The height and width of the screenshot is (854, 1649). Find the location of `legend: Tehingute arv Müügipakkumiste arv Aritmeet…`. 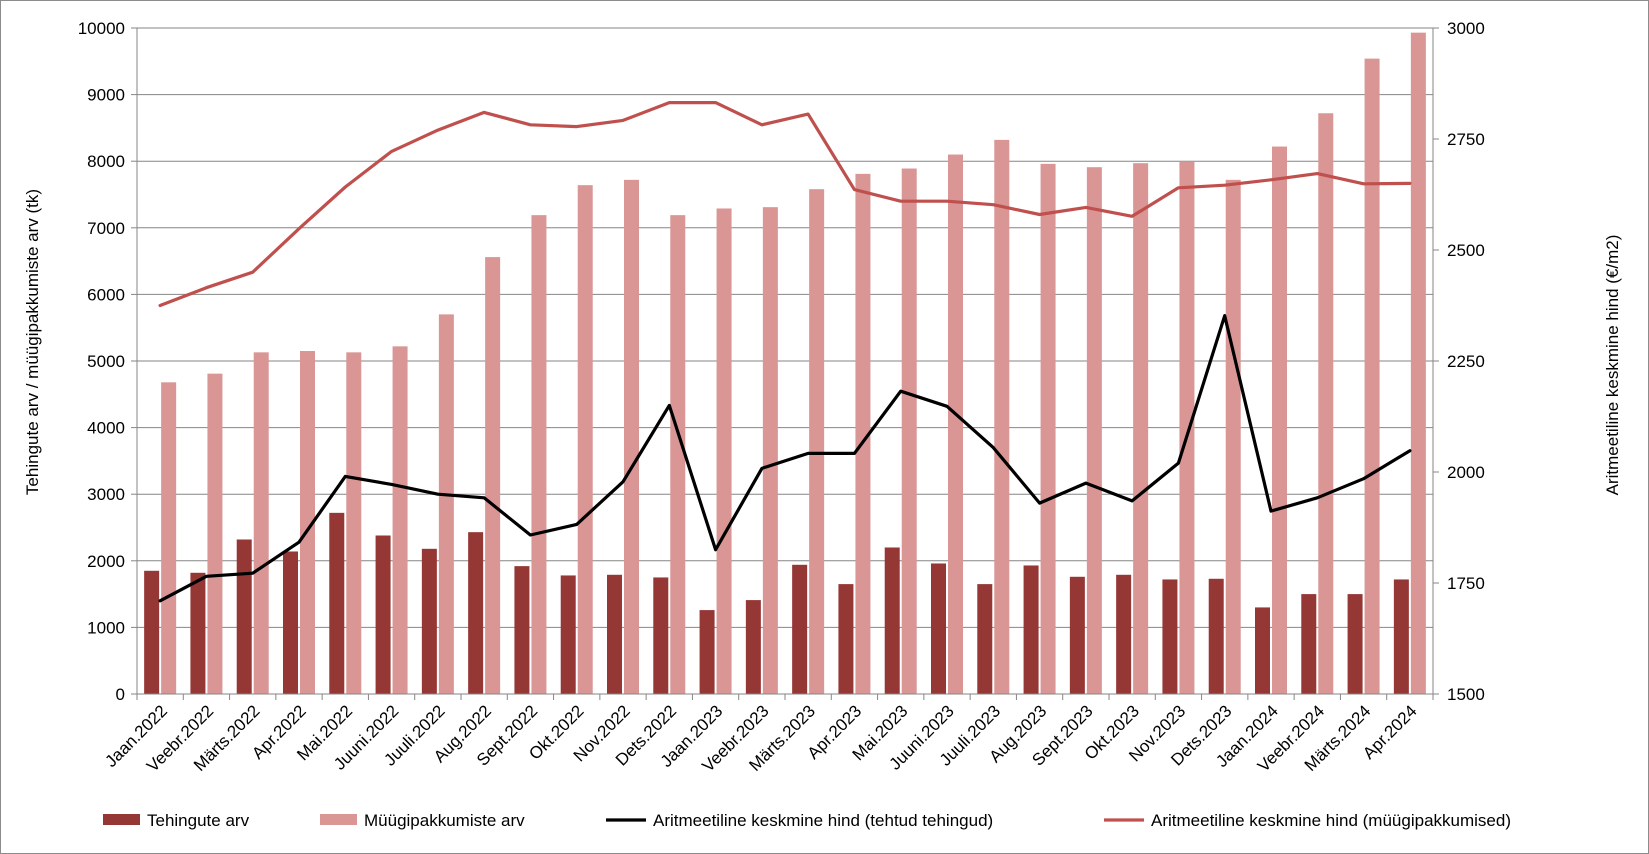

legend: Tehingute arv Müügipakkumiste arv Aritmeet… is located at coordinates (807, 820).